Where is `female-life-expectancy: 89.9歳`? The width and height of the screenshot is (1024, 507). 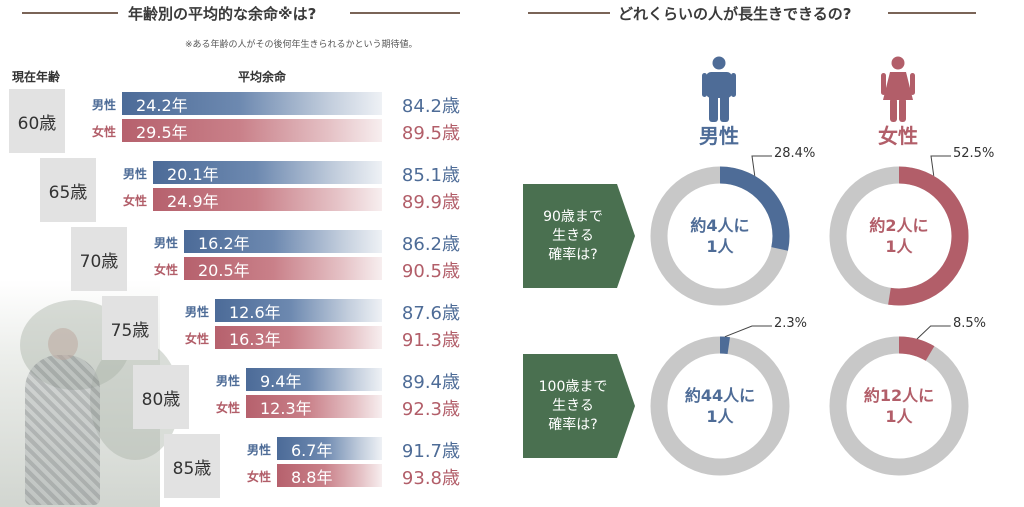
female-life-expectancy: 89.9歳 is located at coordinates (430, 202).